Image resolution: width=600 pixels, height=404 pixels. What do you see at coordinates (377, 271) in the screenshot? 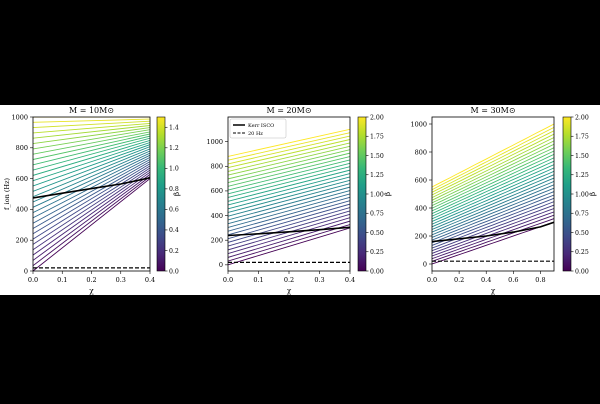
I see `colorbar-tick-label: 0.00` at bounding box center [377, 271].